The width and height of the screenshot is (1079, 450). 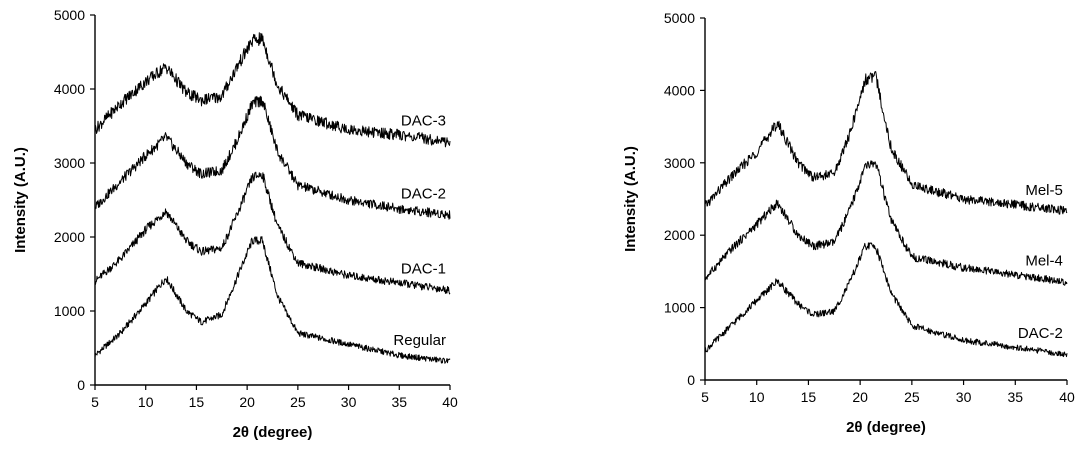 What do you see at coordinates (419, 340) in the screenshot?
I see `series-label-regular: Regular` at bounding box center [419, 340].